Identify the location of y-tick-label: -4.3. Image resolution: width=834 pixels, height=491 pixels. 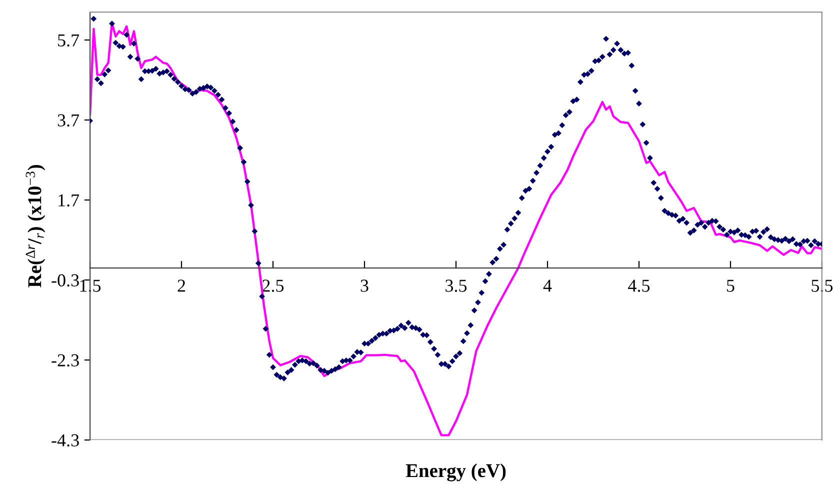
(65, 440).